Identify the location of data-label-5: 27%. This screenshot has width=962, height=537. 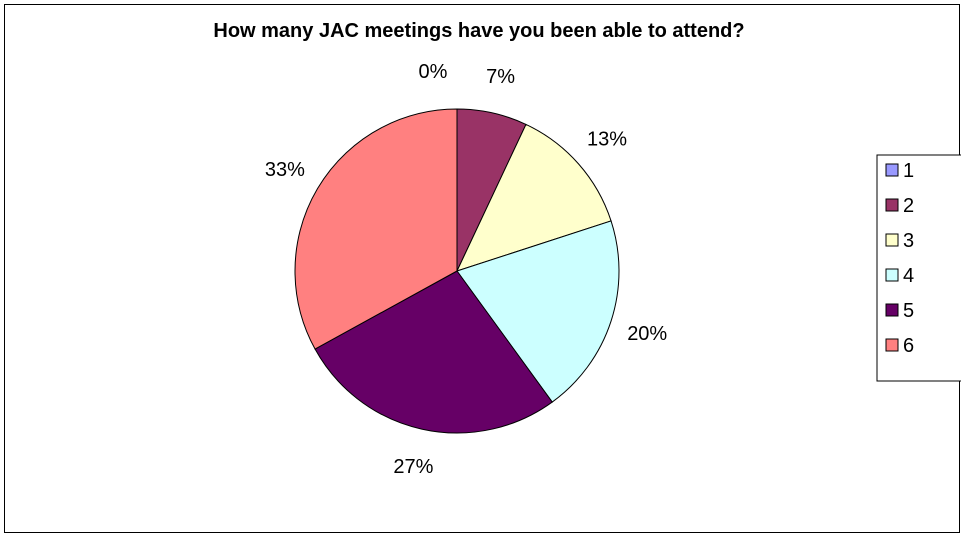
(413, 467).